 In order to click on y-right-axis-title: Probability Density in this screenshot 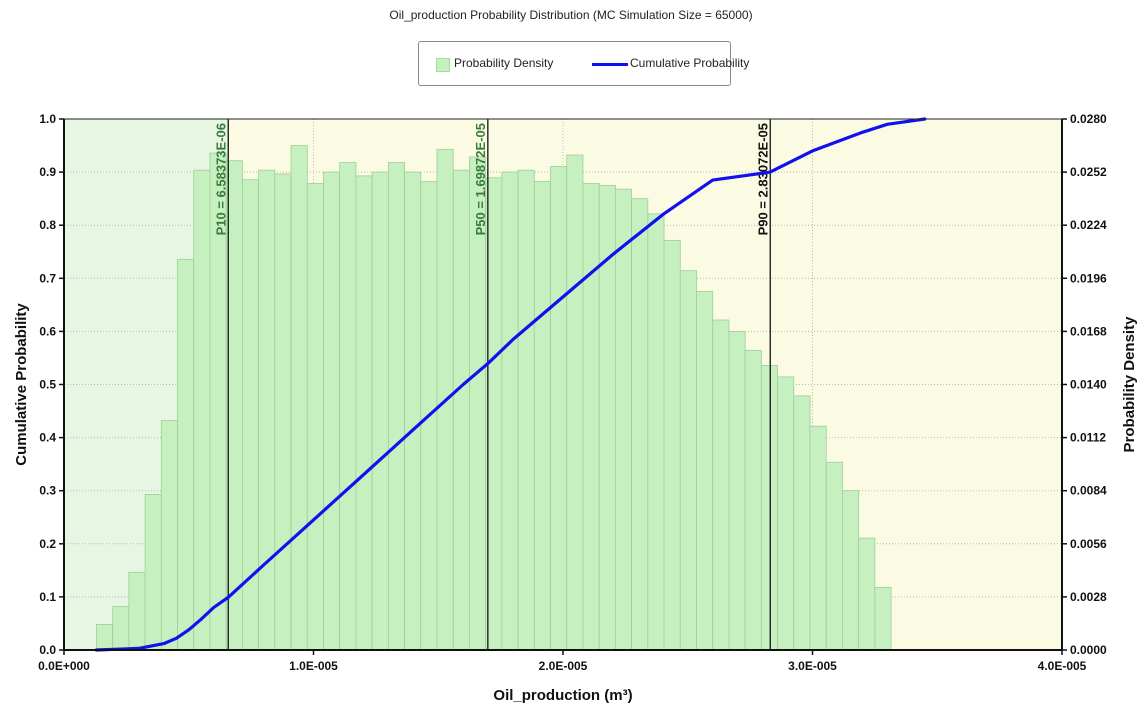, I will do `click(1129, 384)`.